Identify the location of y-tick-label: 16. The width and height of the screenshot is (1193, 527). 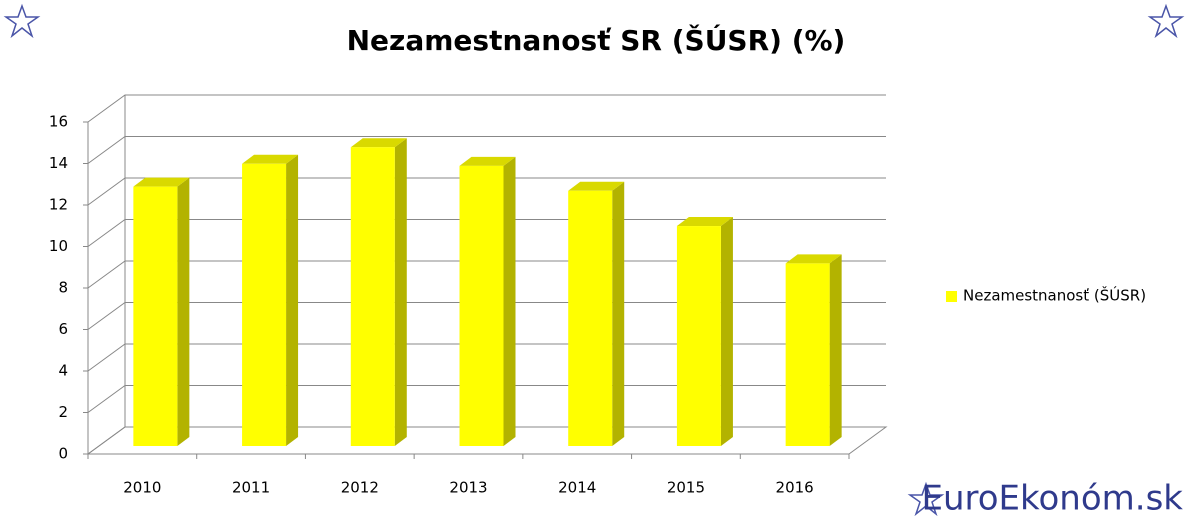
(58, 122).